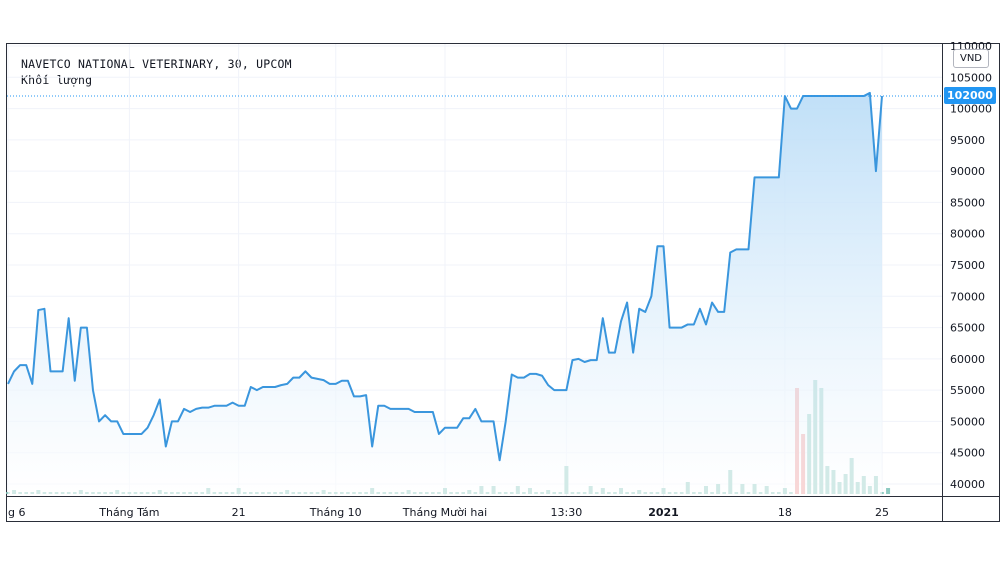 The height and width of the screenshot is (561, 1006). I want to click on y-tick-label: 95000, so click(967, 140).